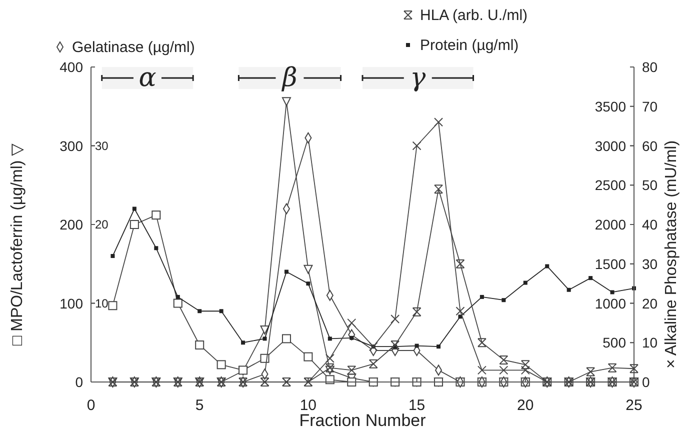 This screenshot has width=687, height=436. Describe the element at coordinates (614, 342) in the screenshot. I see `y-tick-label: 500` at that location.